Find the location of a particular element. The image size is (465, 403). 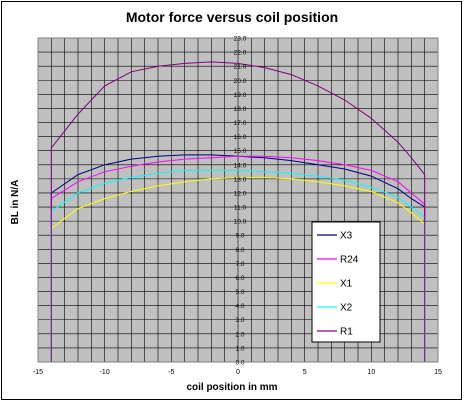

y-tick-label: 23.0 is located at coordinates (240, 39).